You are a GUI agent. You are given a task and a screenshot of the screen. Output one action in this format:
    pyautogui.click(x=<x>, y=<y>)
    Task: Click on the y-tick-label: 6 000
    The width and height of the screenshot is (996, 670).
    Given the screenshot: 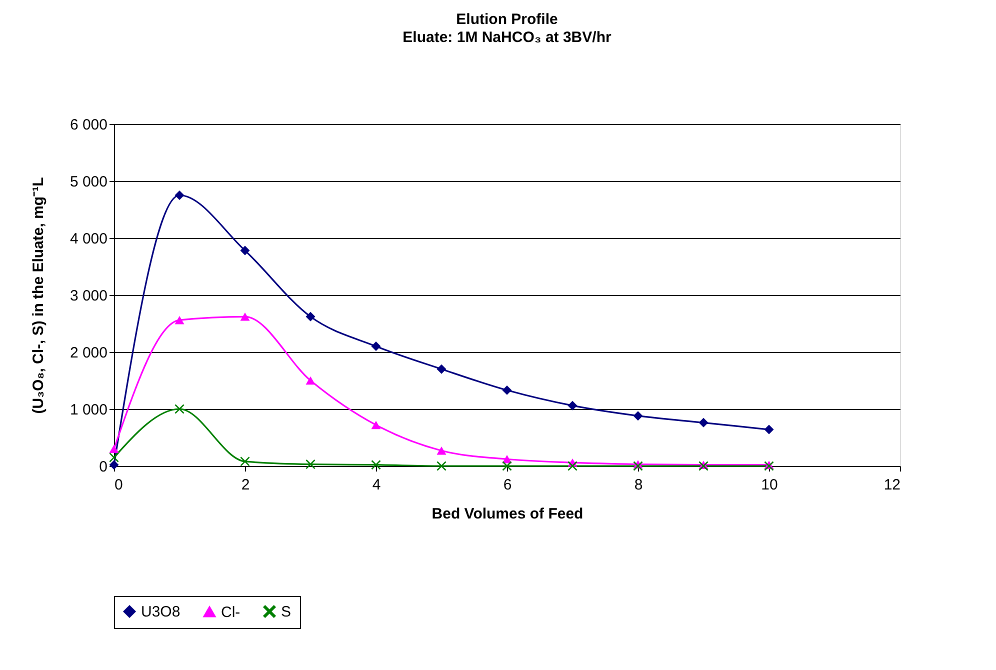 What is the action you would take?
    pyautogui.click(x=89, y=125)
    